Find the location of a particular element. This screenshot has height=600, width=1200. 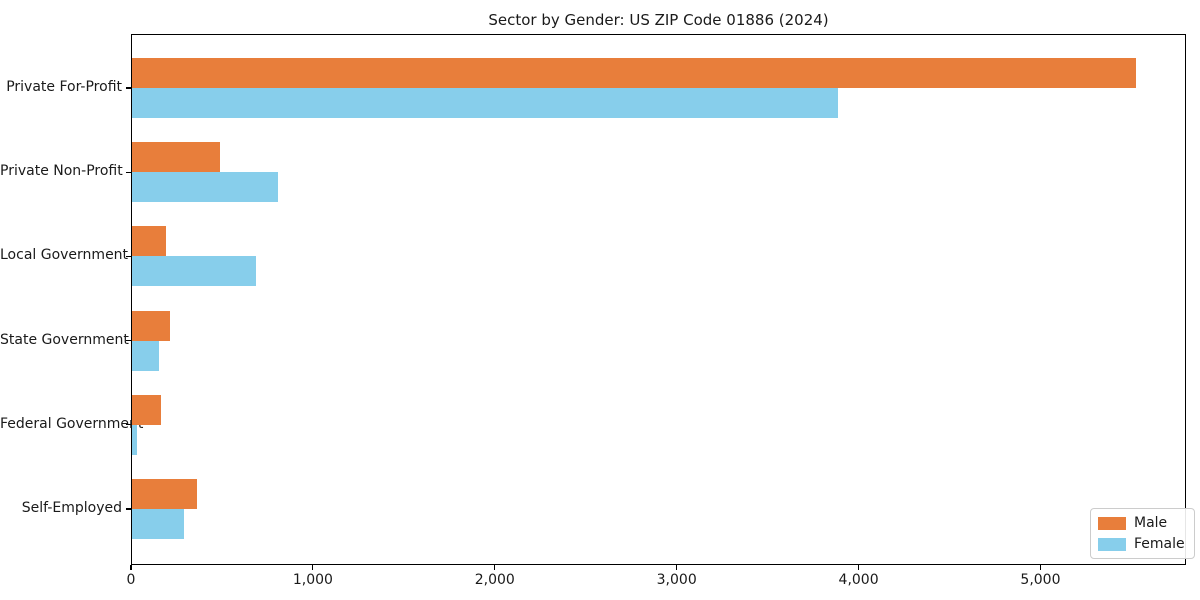

y-tick-label: Private For-Profit is located at coordinates (64, 87).